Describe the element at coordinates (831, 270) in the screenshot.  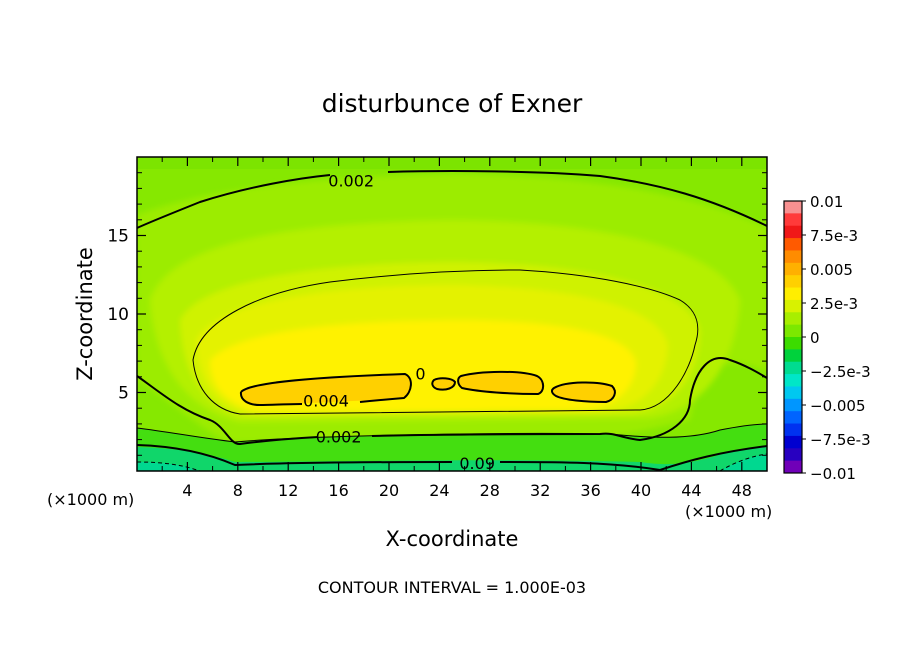
I see `colorbar-label: 0.005` at that location.